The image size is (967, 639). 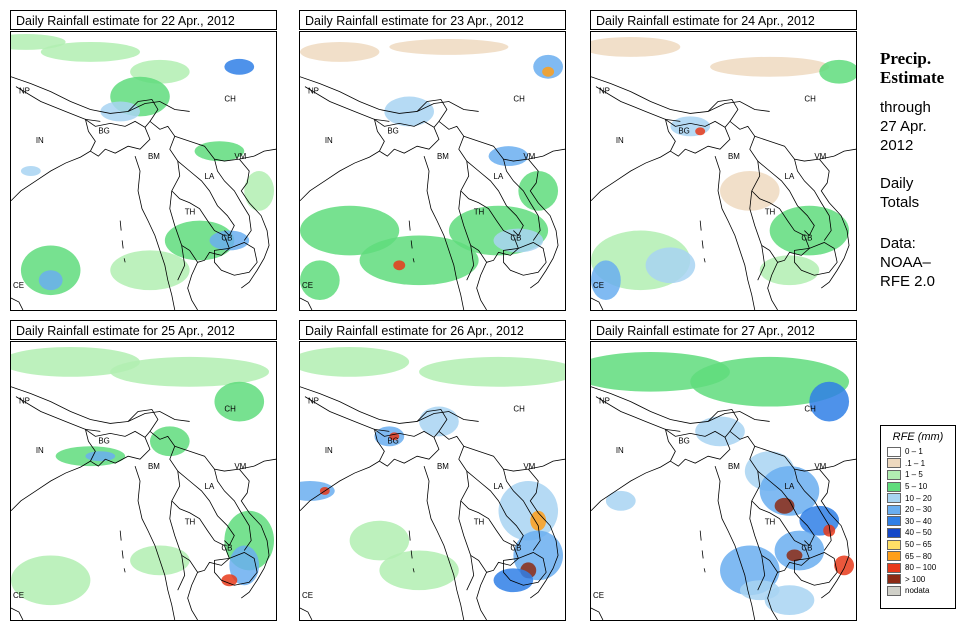 What do you see at coordinates (900, 202) in the screenshot?
I see `side-totals: Totals` at bounding box center [900, 202].